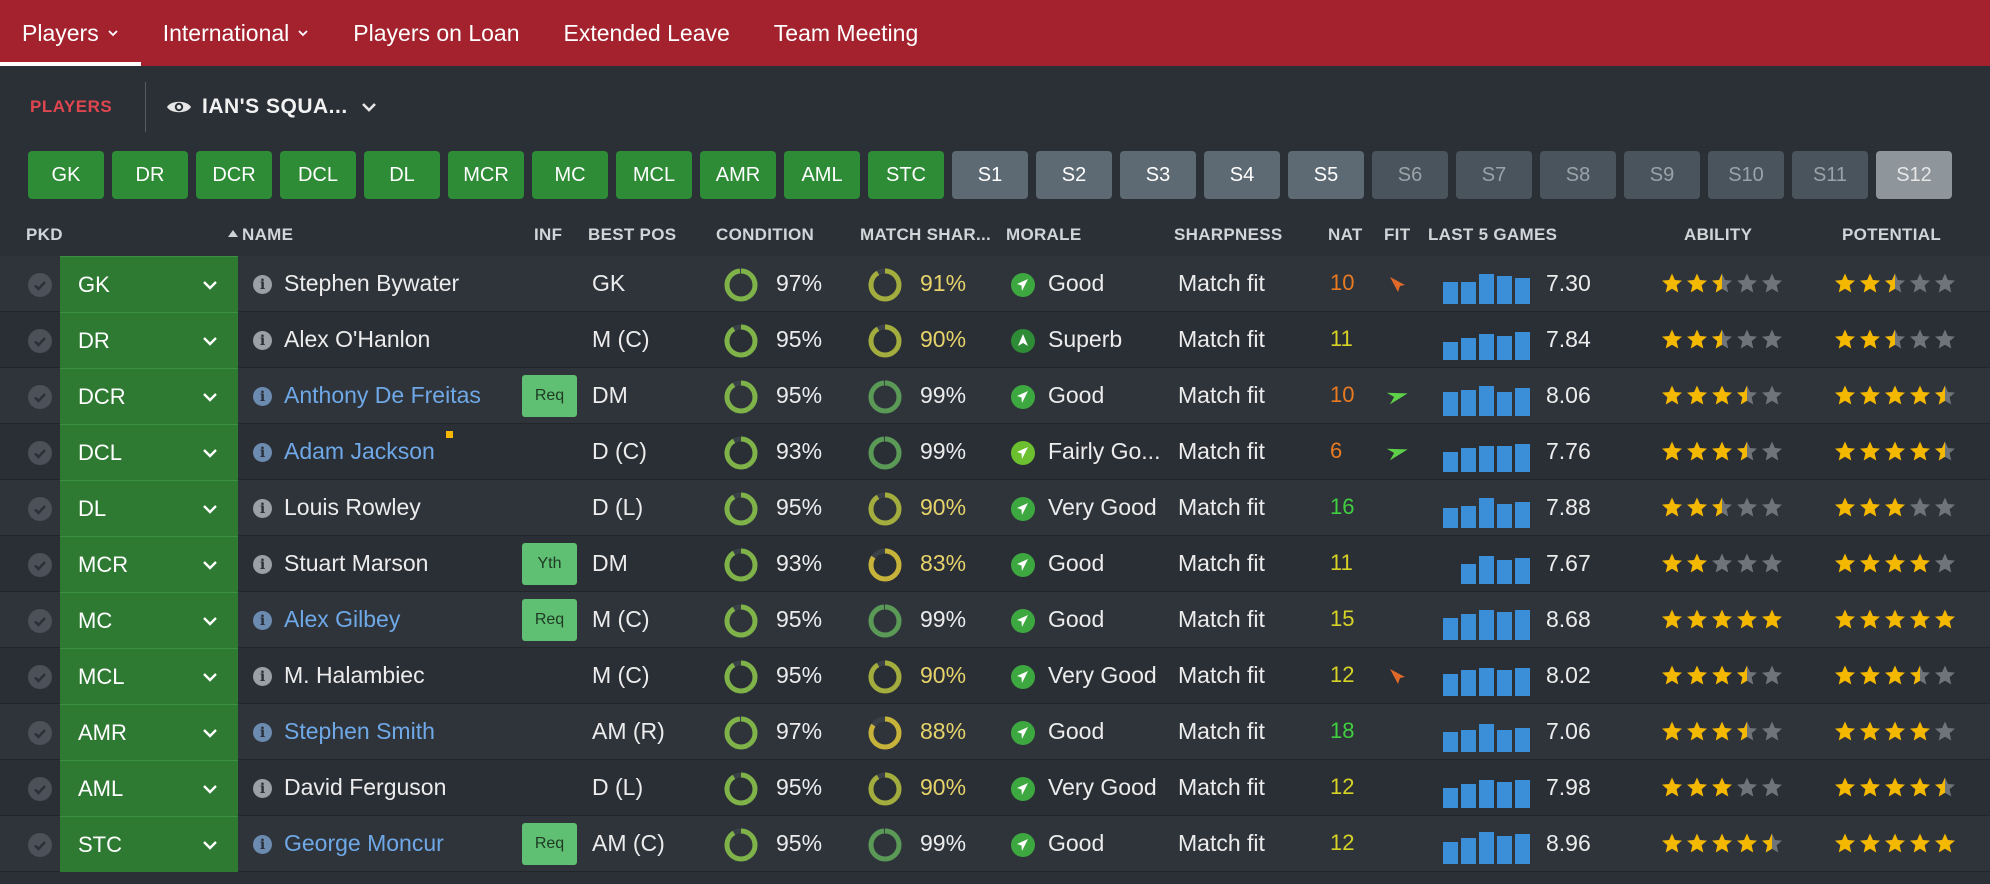 Image resolution: width=1990 pixels, height=884 pixels. I want to click on player-name: David Ferguson, so click(365, 787).